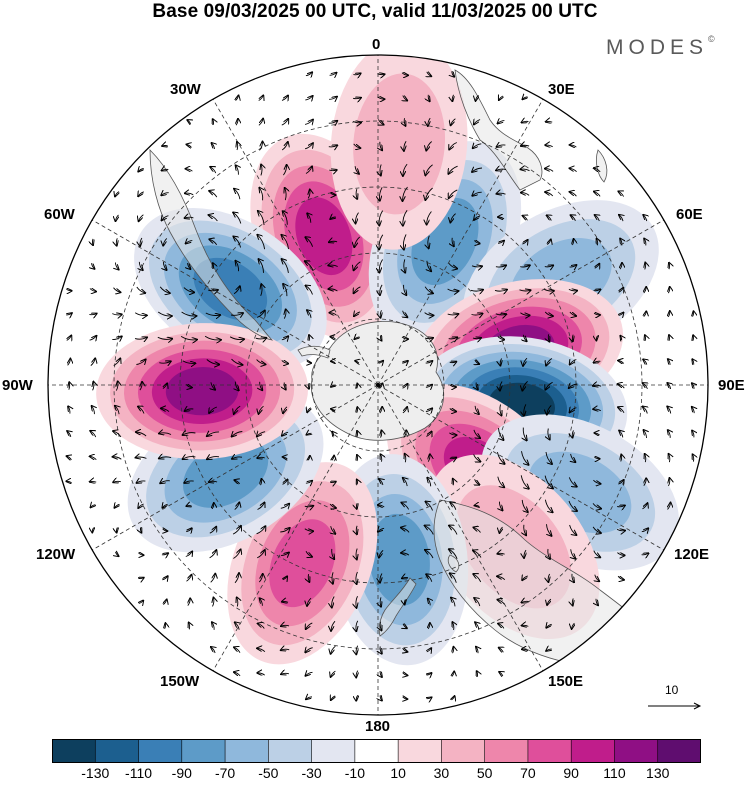 This screenshot has width=750, height=788. I want to click on south-america, so click(211, 245).